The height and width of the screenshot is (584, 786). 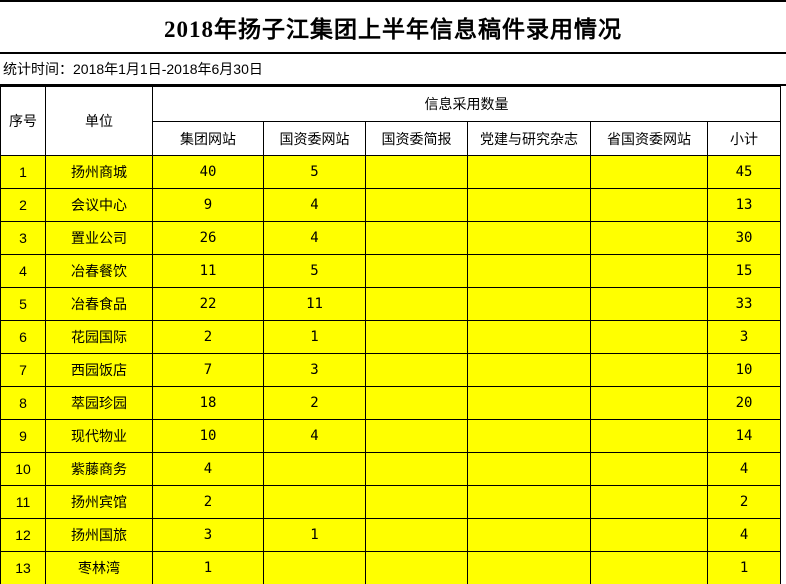 What do you see at coordinates (208, 370) in the screenshot?
I see `value-cell-group-site: 7` at bounding box center [208, 370].